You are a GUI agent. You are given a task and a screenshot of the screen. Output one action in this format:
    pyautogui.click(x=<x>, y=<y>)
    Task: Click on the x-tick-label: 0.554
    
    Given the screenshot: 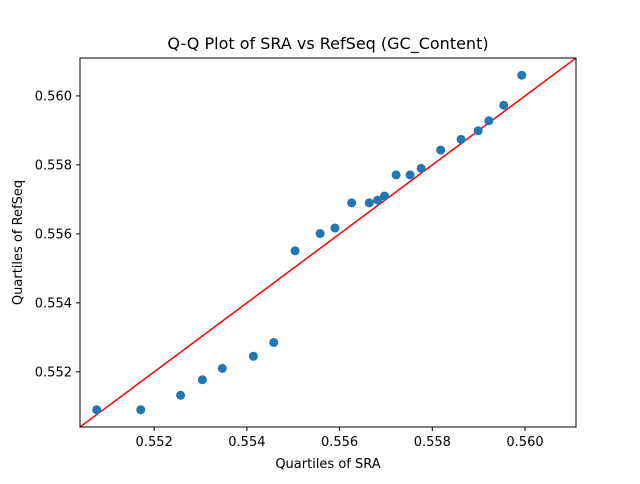 What is the action you would take?
    pyautogui.click(x=246, y=442)
    